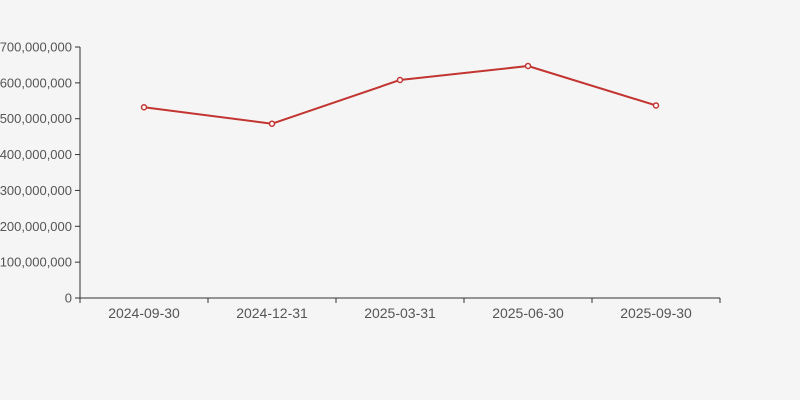  Describe the element at coordinates (36, 118) in the screenshot. I see `y-axis-tick-label: 500,000,000` at that location.